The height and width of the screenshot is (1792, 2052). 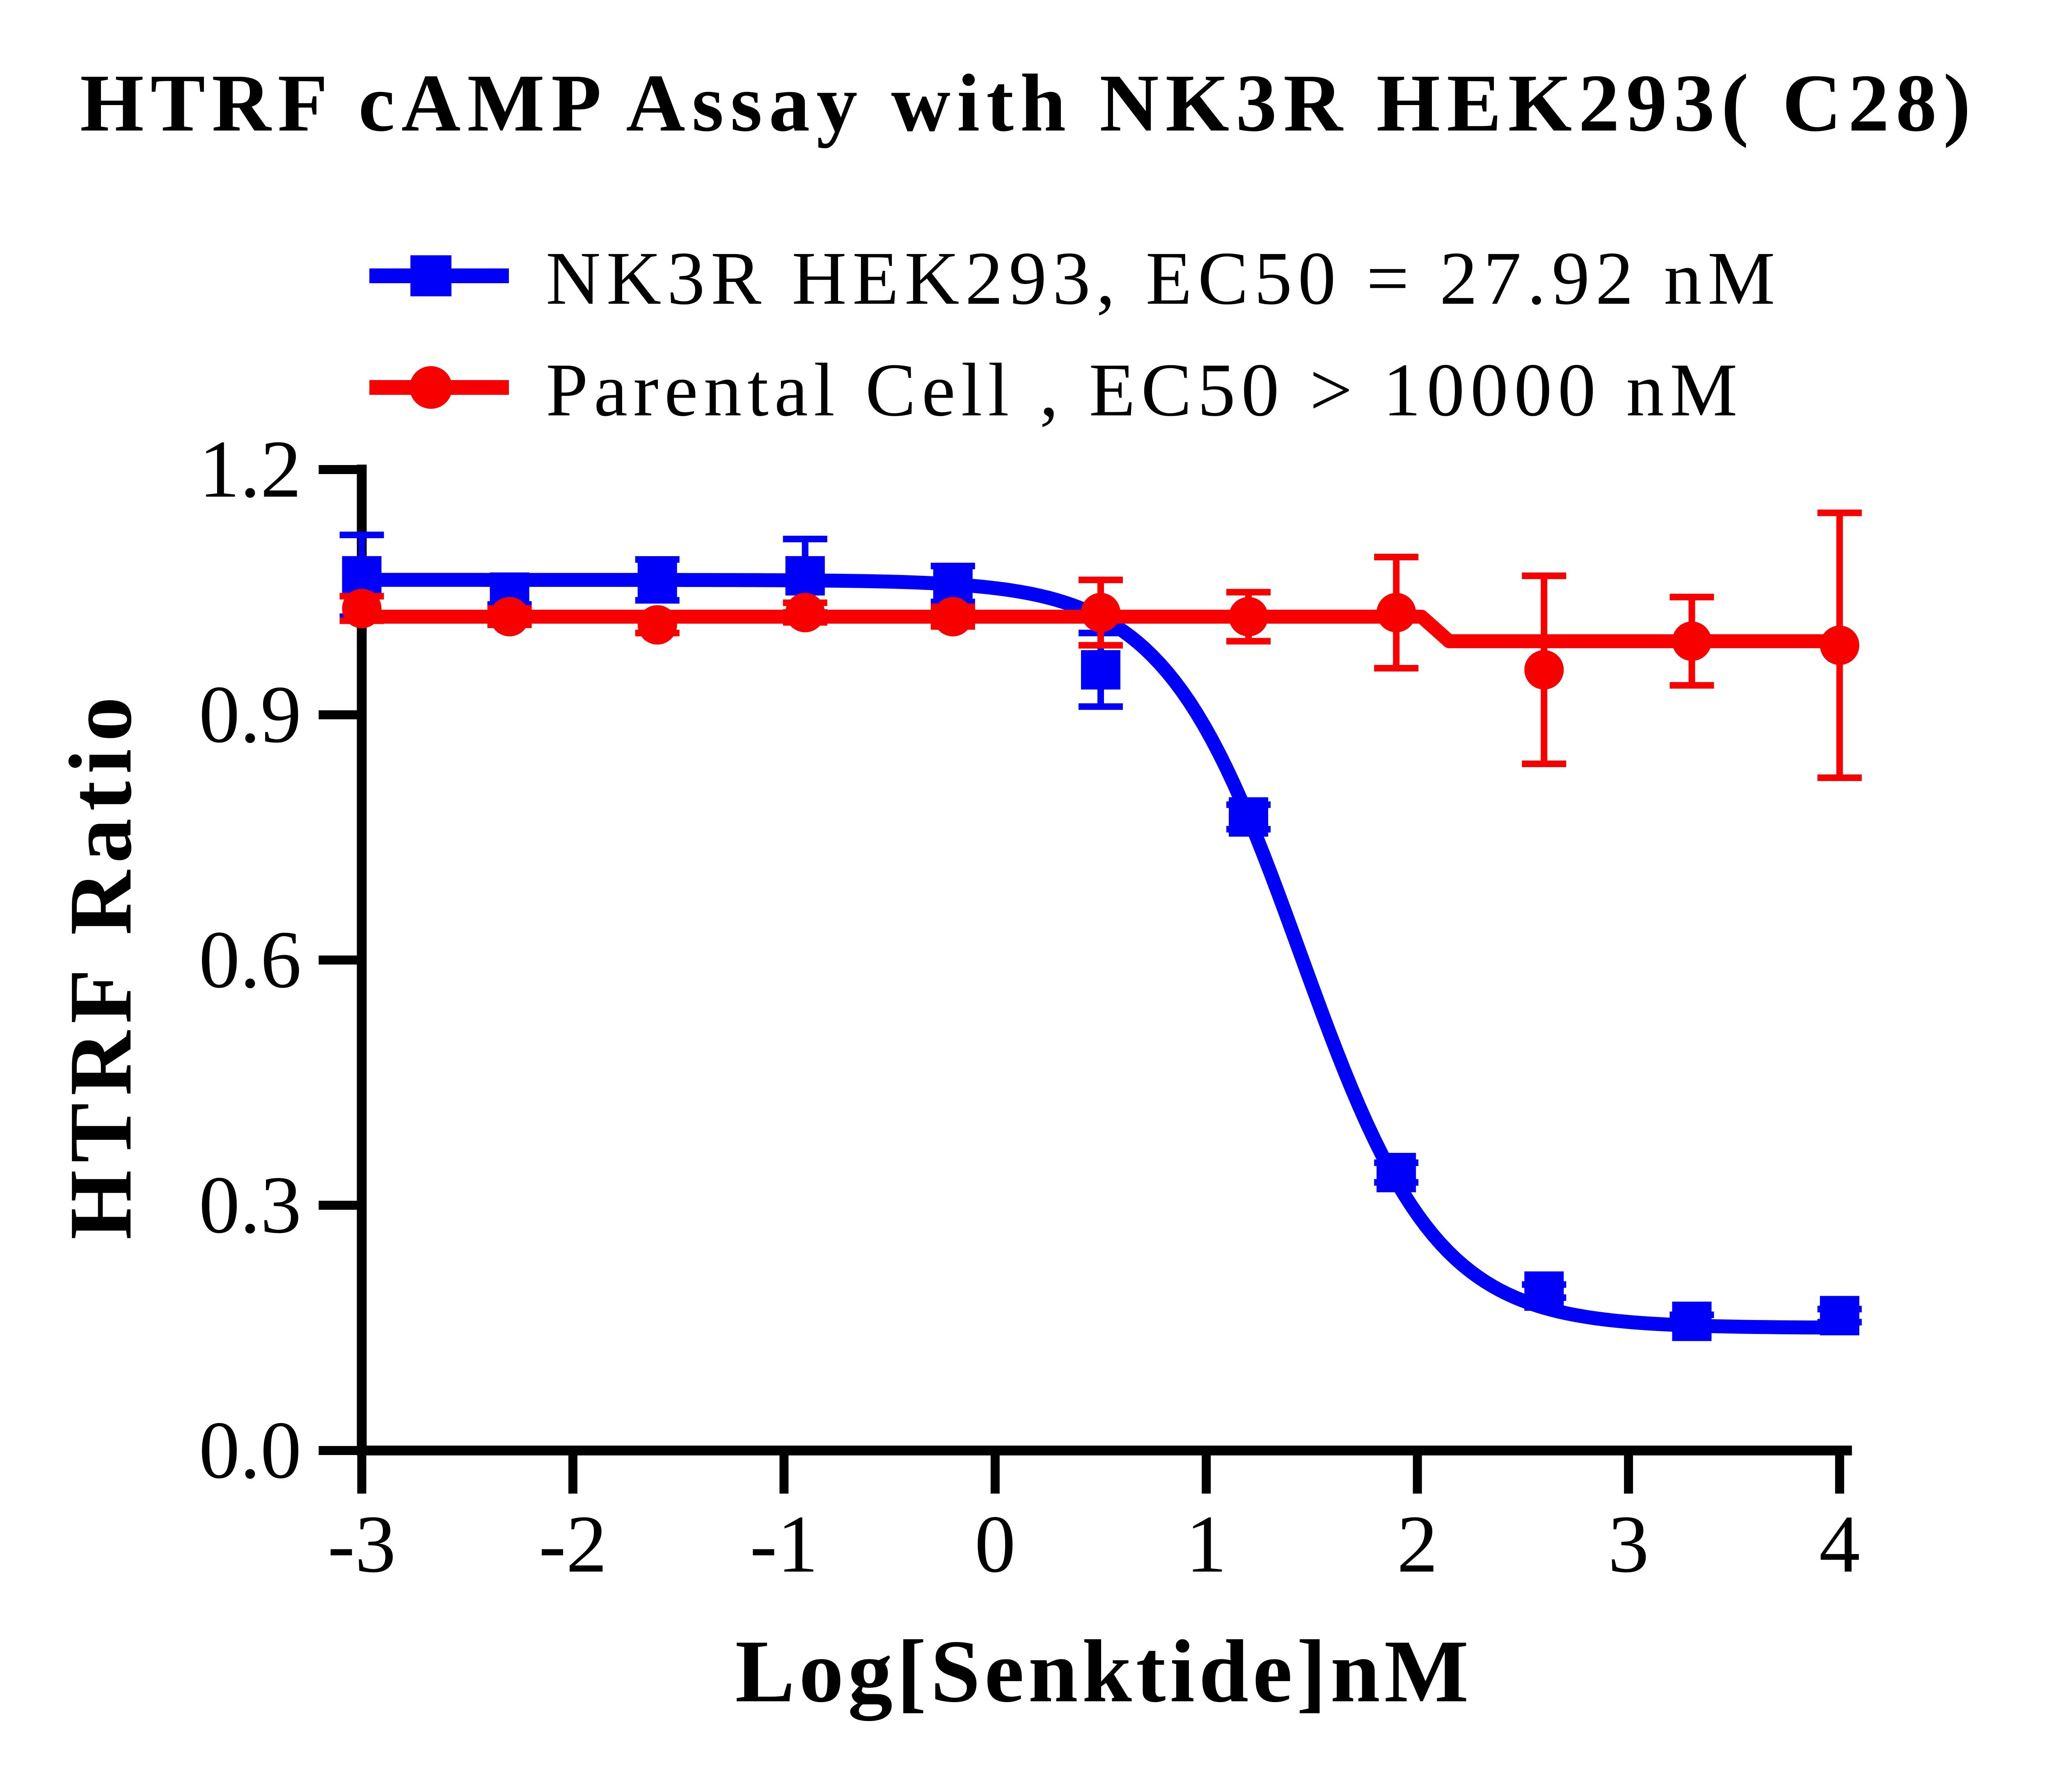 What do you see at coordinates (1104, 1450) in the screenshot?
I see `x-axis-spine` at bounding box center [1104, 1450].